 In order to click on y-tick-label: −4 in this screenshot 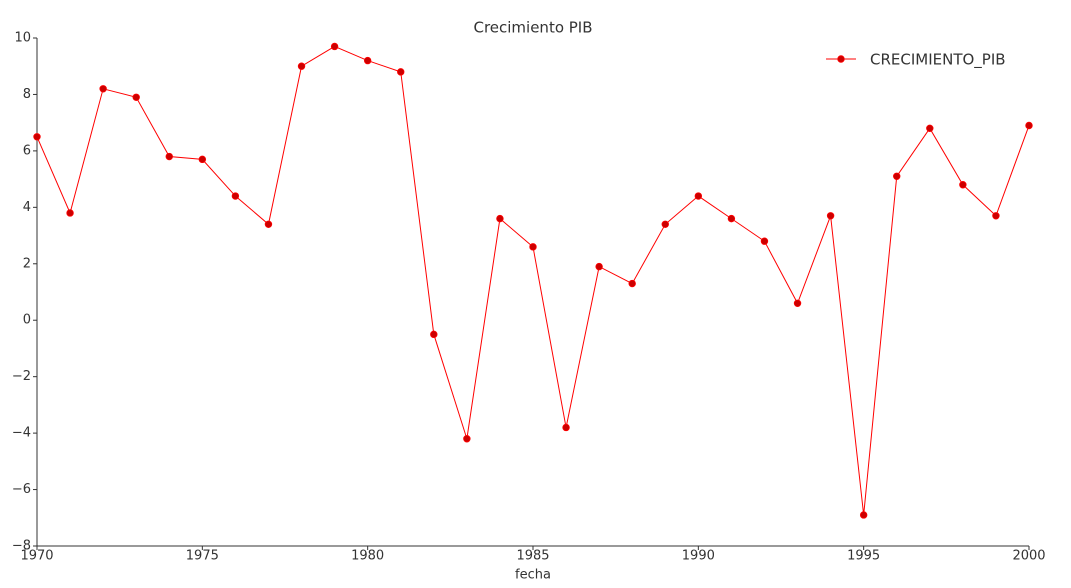, I will do `click(21, 433)`.